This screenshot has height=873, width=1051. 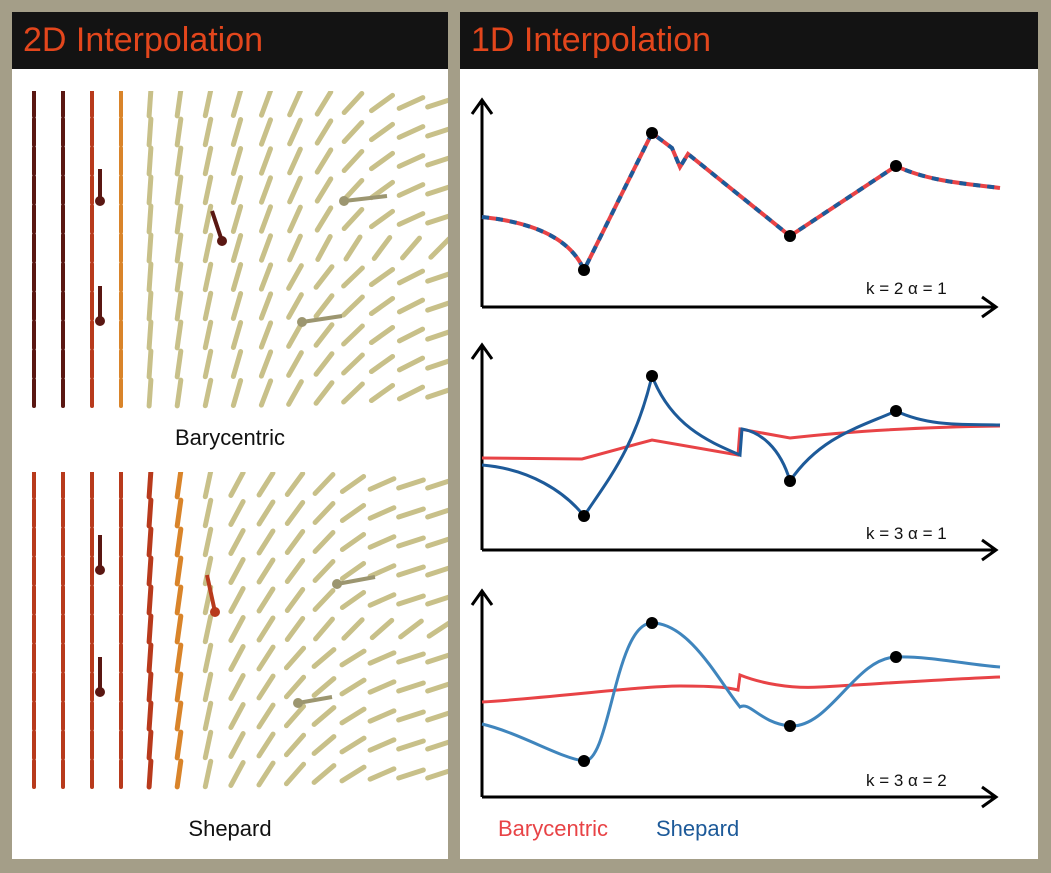 I want to click on barycentric-curve, so click(x=741, y=202).